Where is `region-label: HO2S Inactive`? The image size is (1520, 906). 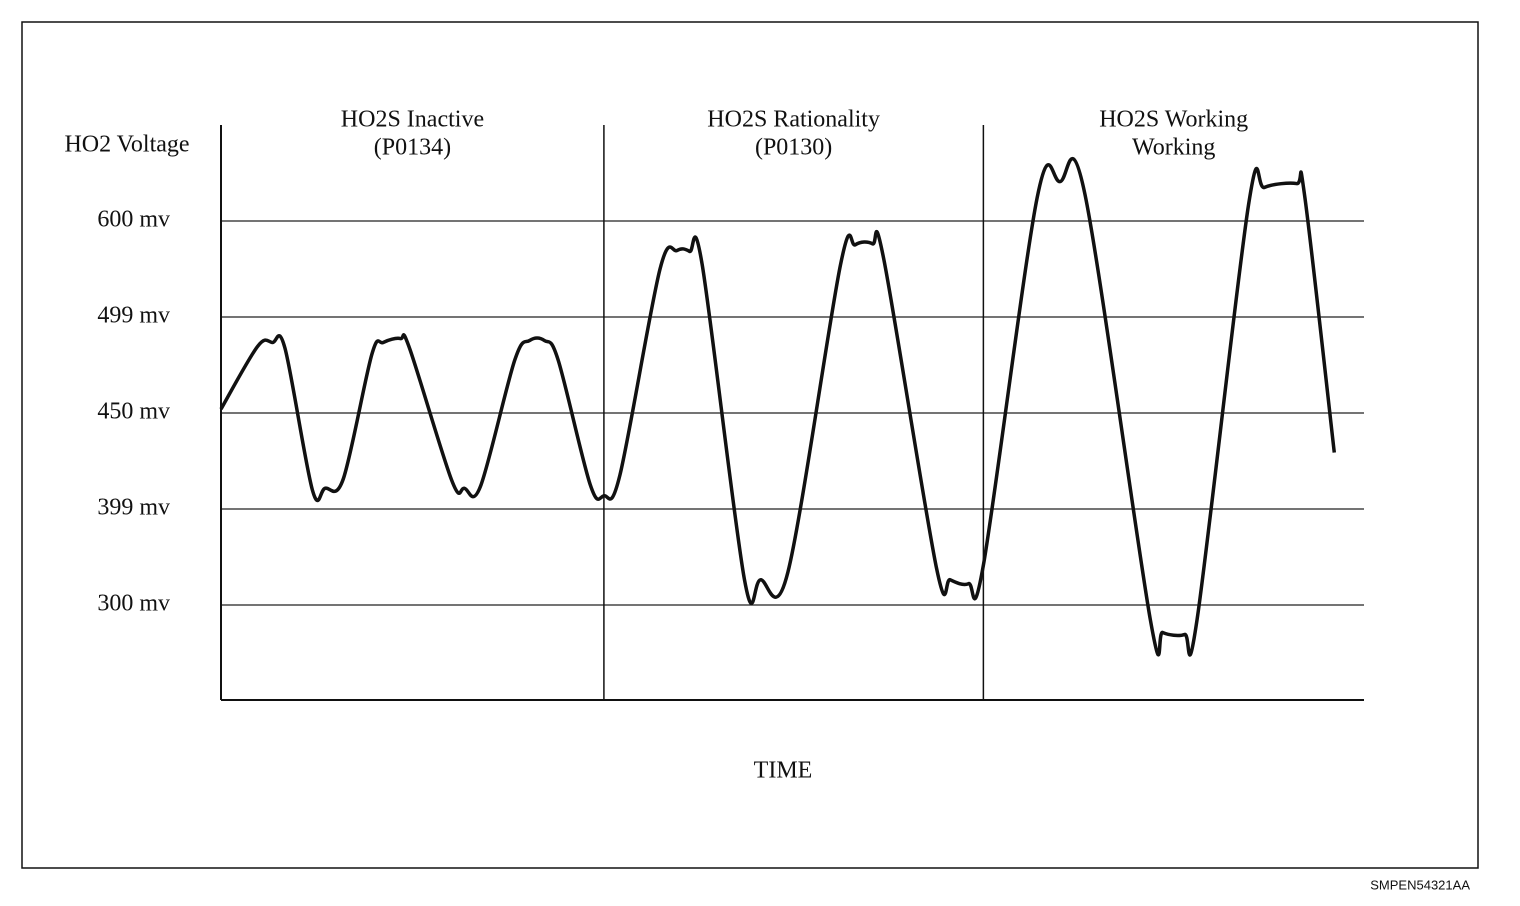
region-label: HO2S Inactive is located at coordinates (412, 120).